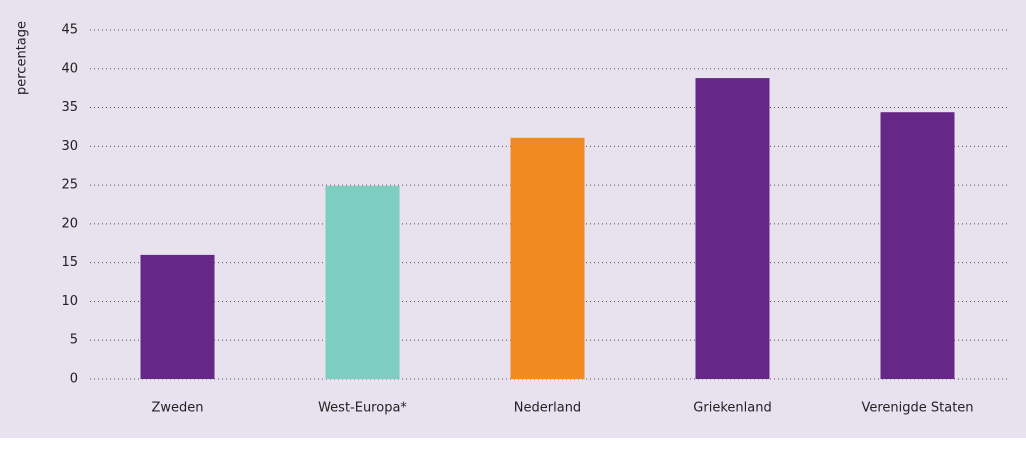  Describe the element at coordinates (69, 30) in the screenshot. I see `y-tick-label: 45` at that location.